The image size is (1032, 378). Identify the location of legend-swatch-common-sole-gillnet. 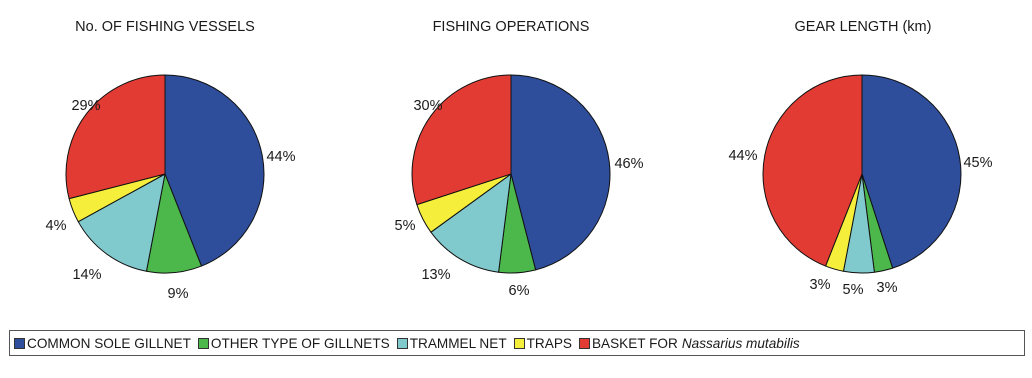
(19, 343).